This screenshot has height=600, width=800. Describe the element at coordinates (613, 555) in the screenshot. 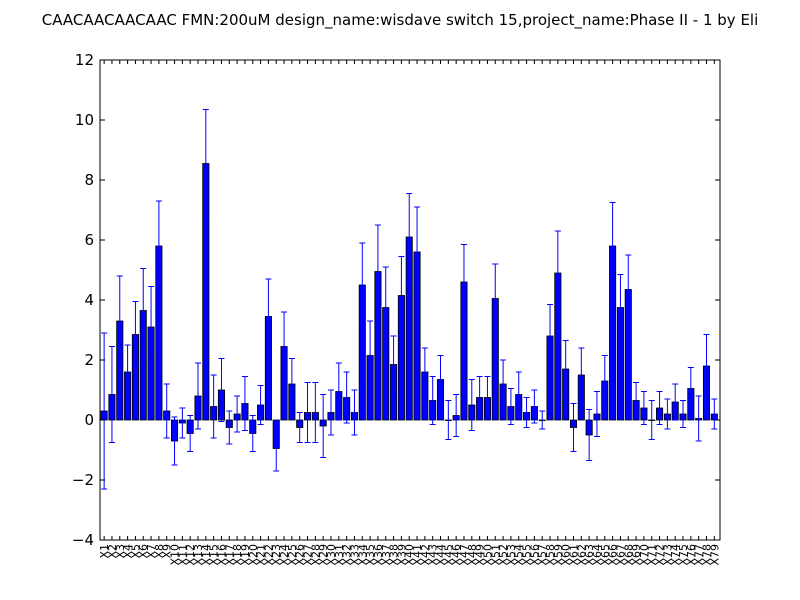

I see `x-tick-label: X66` at that location.